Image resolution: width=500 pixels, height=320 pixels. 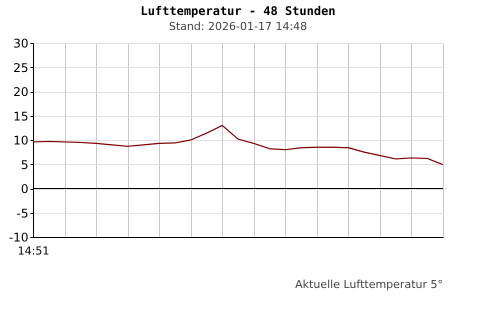 I want to click on y-tick-label: -10, so click(x=18, y=237).